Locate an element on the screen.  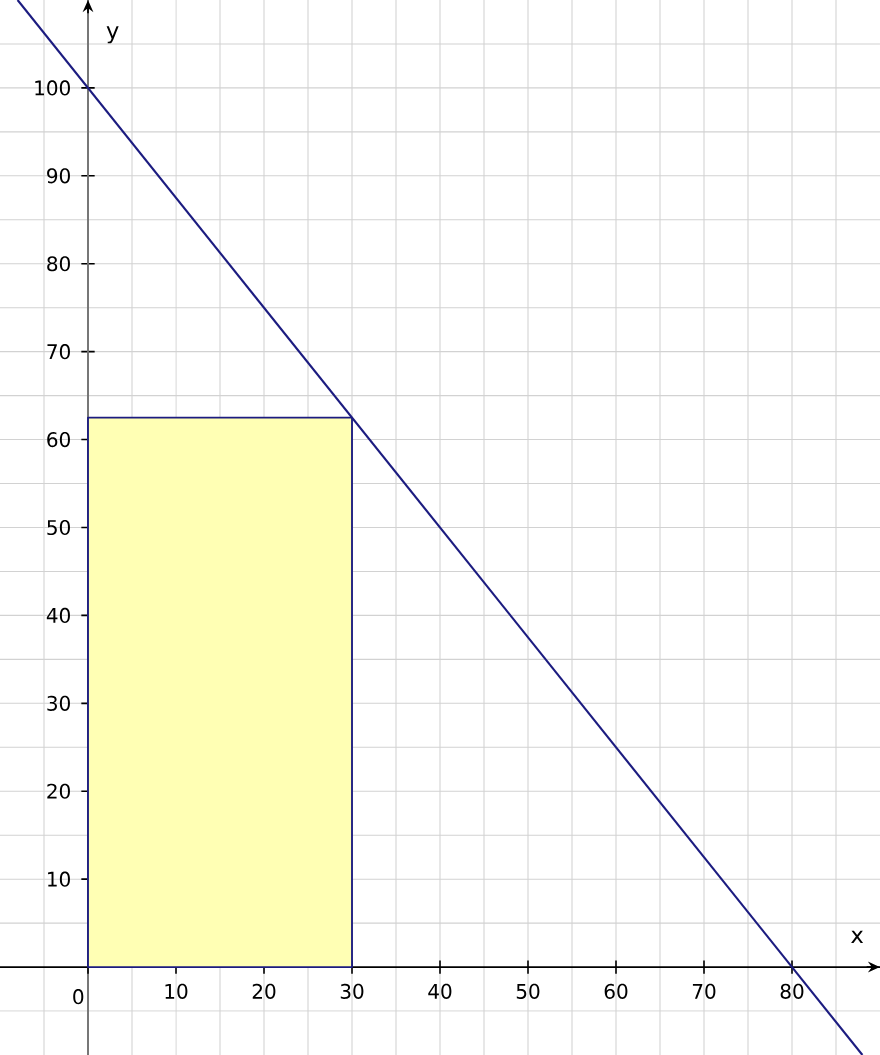
x-tick-label: 40 is located at coordinates (440, 991).